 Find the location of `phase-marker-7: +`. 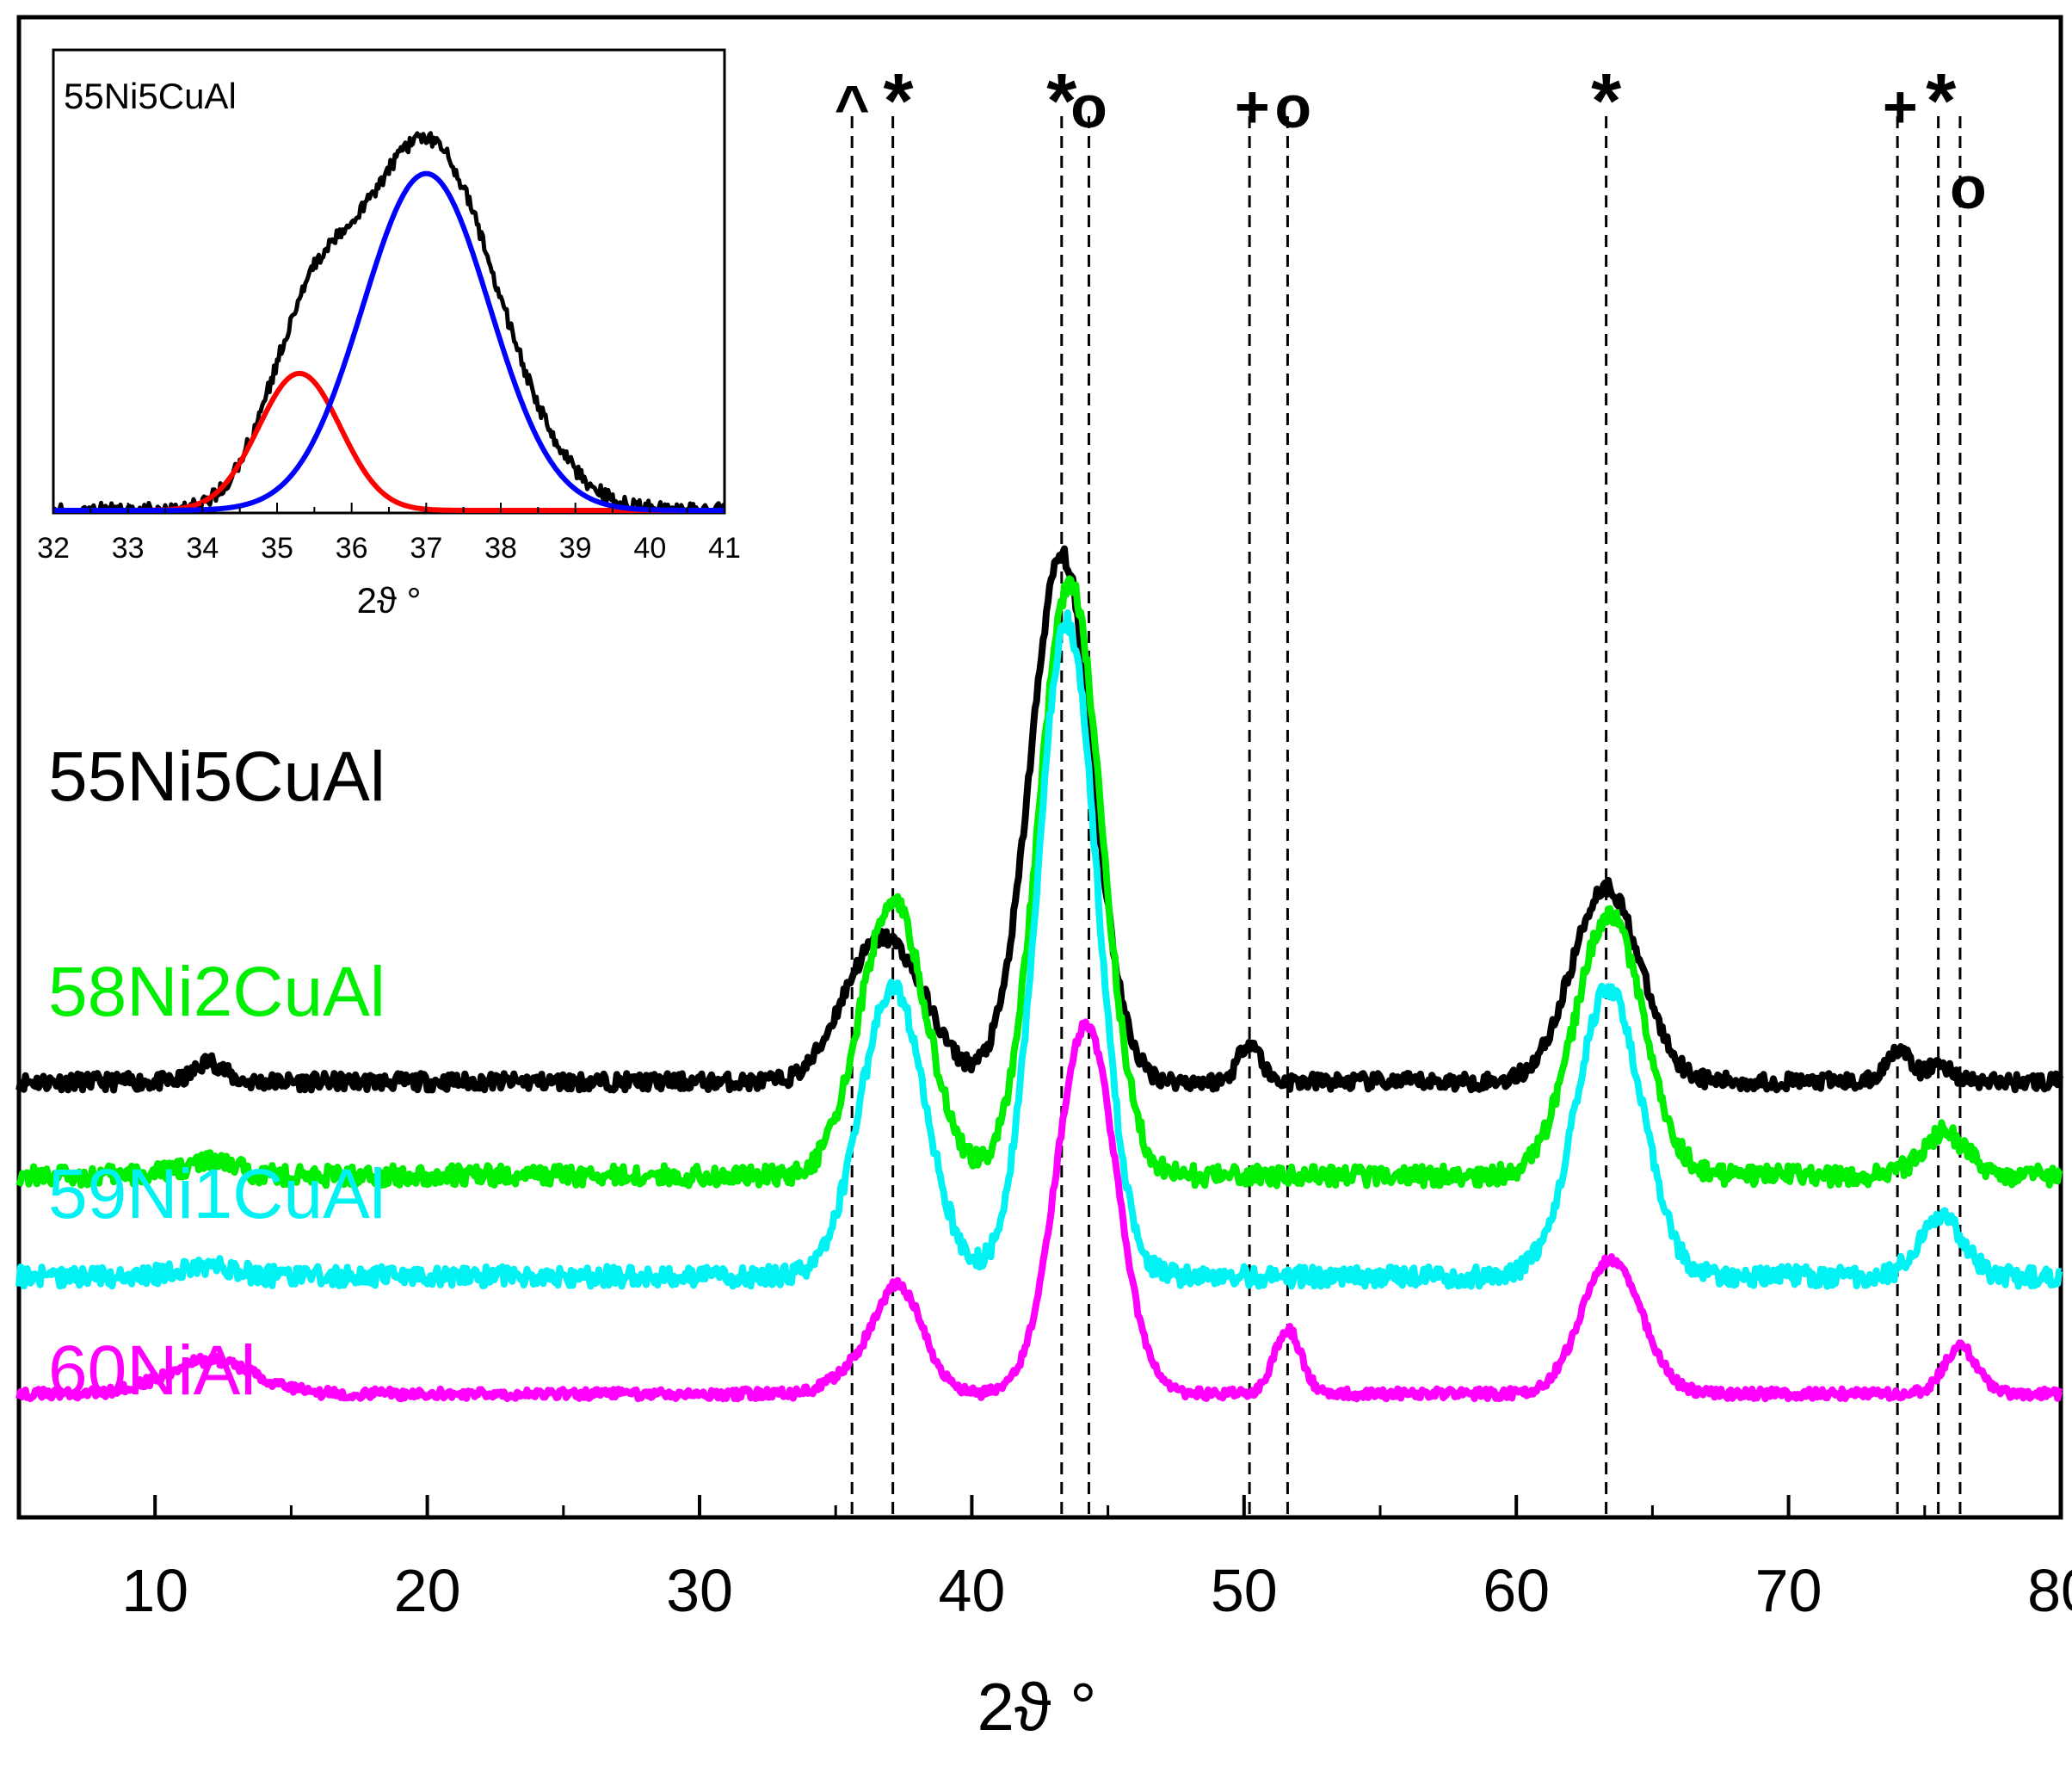

phase-marker-7: + is located at coordinates (1900, 106).